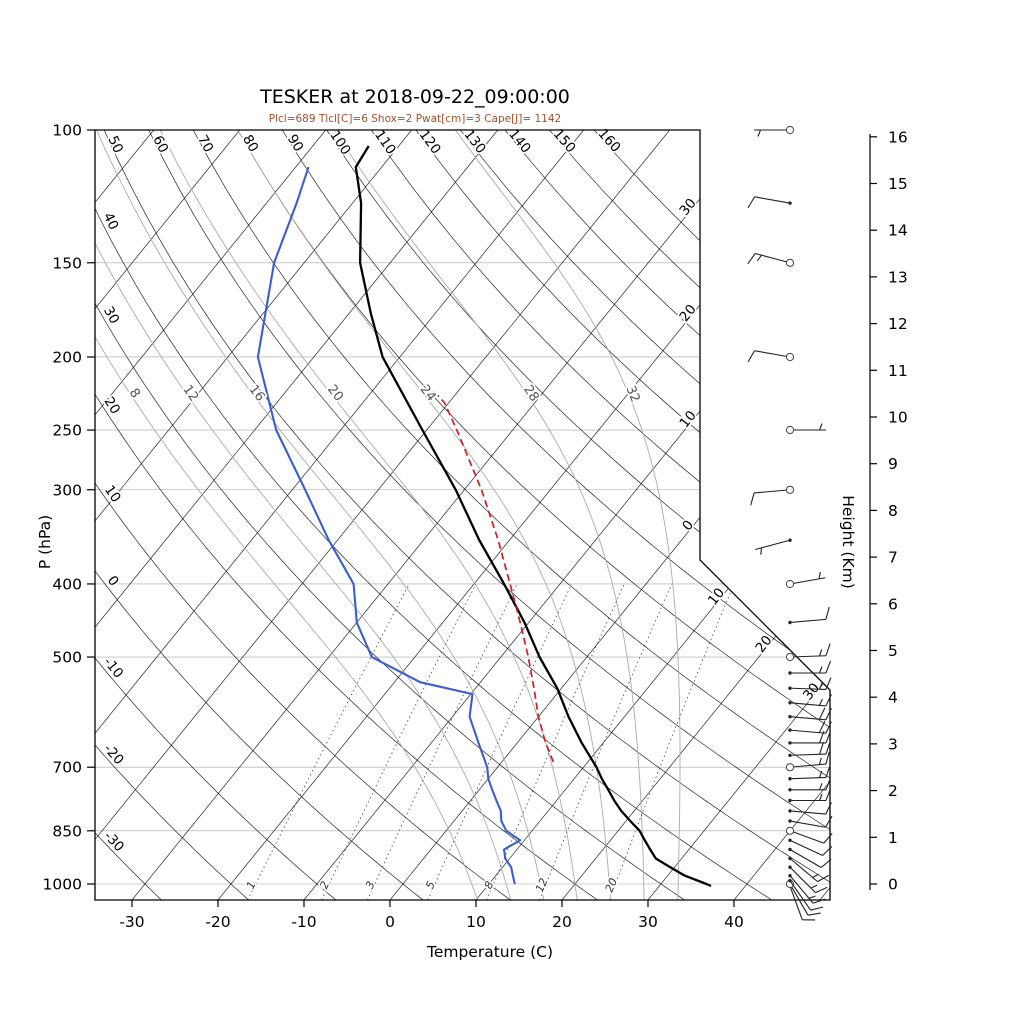 The image size is (1024, 1024). What do you see at coordinates (848, 542) in the screenshot?
I see `height-axis-label: Height (Km)` at bounding box center [848, 542].